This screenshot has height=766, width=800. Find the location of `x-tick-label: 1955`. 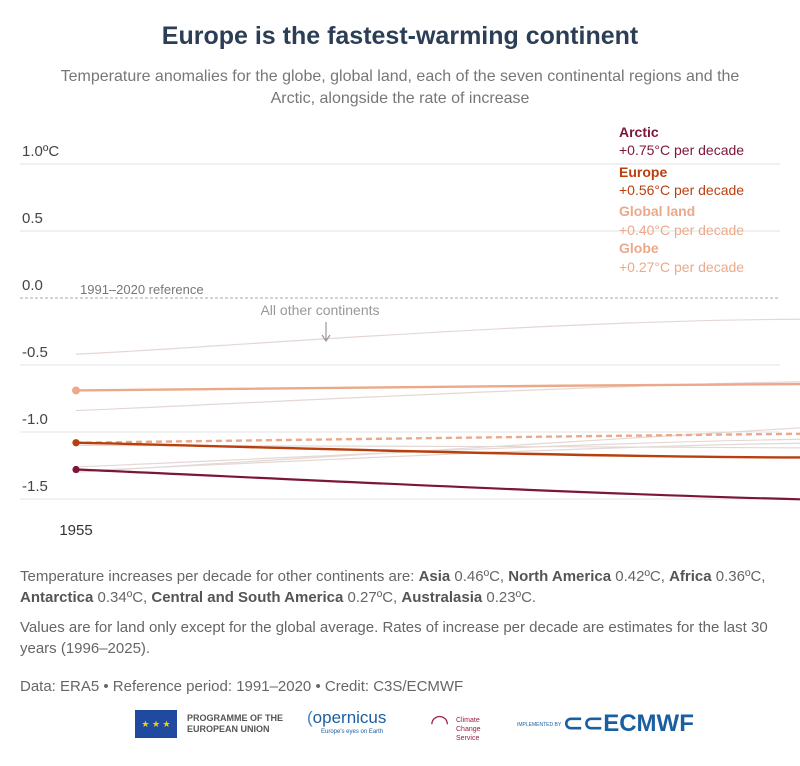

x-tick-label: 1955 is located at coordinates (75, 530).